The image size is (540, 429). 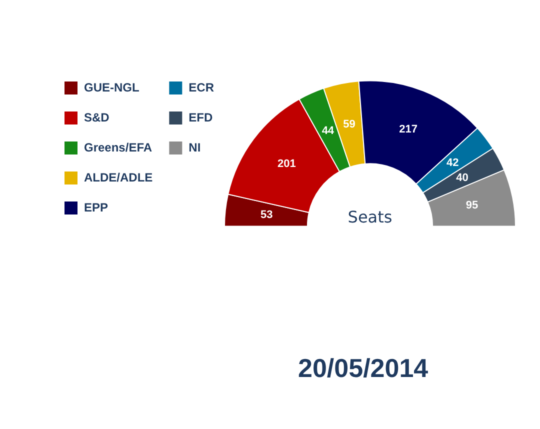 I want to click on data-label: 53, so click(x=266, y=214).